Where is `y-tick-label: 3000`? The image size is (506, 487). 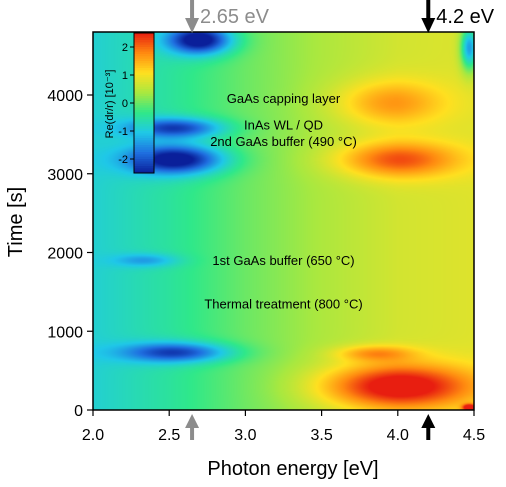
y-tick-label: 3000 is located at coordinates (65, 175).